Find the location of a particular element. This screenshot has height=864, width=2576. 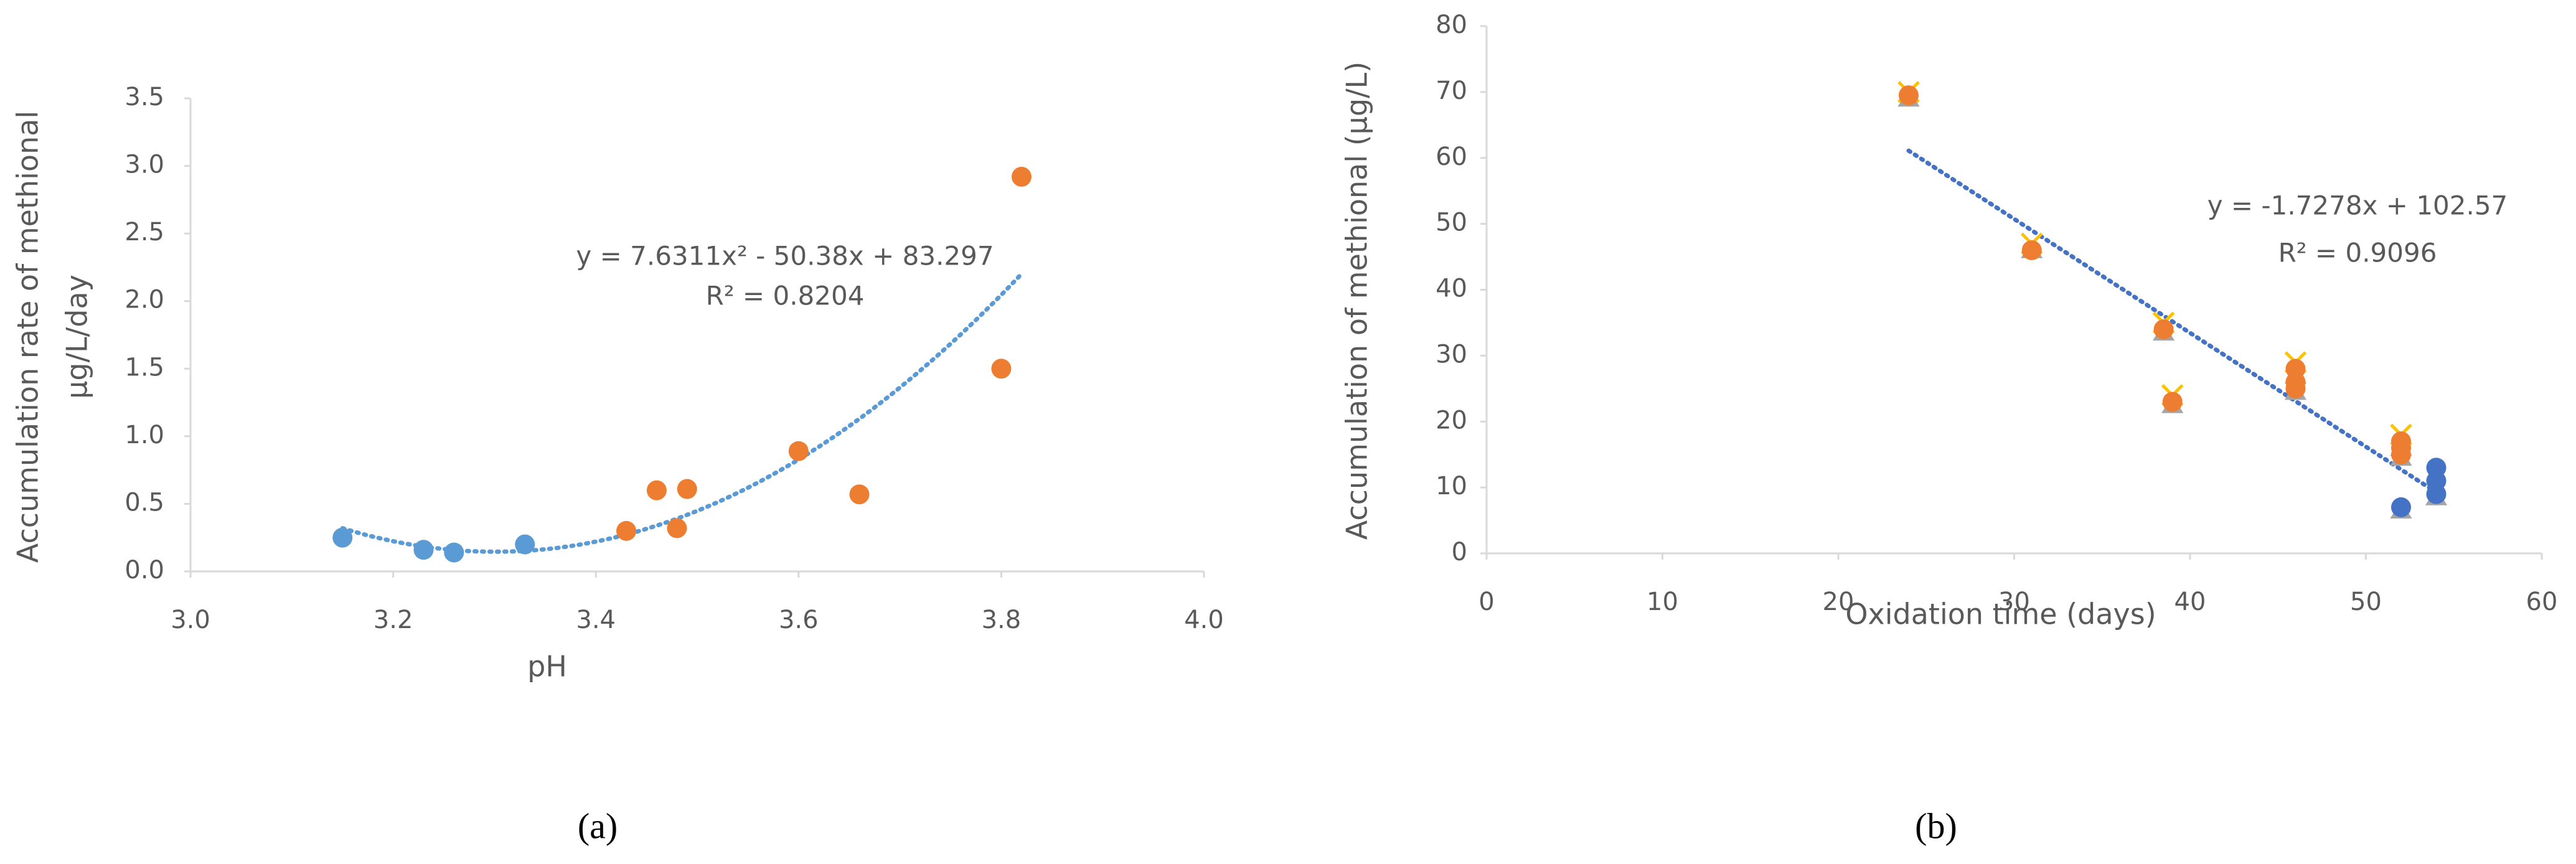

x-tick-label: 20 is located at coordinates (1838, 602).